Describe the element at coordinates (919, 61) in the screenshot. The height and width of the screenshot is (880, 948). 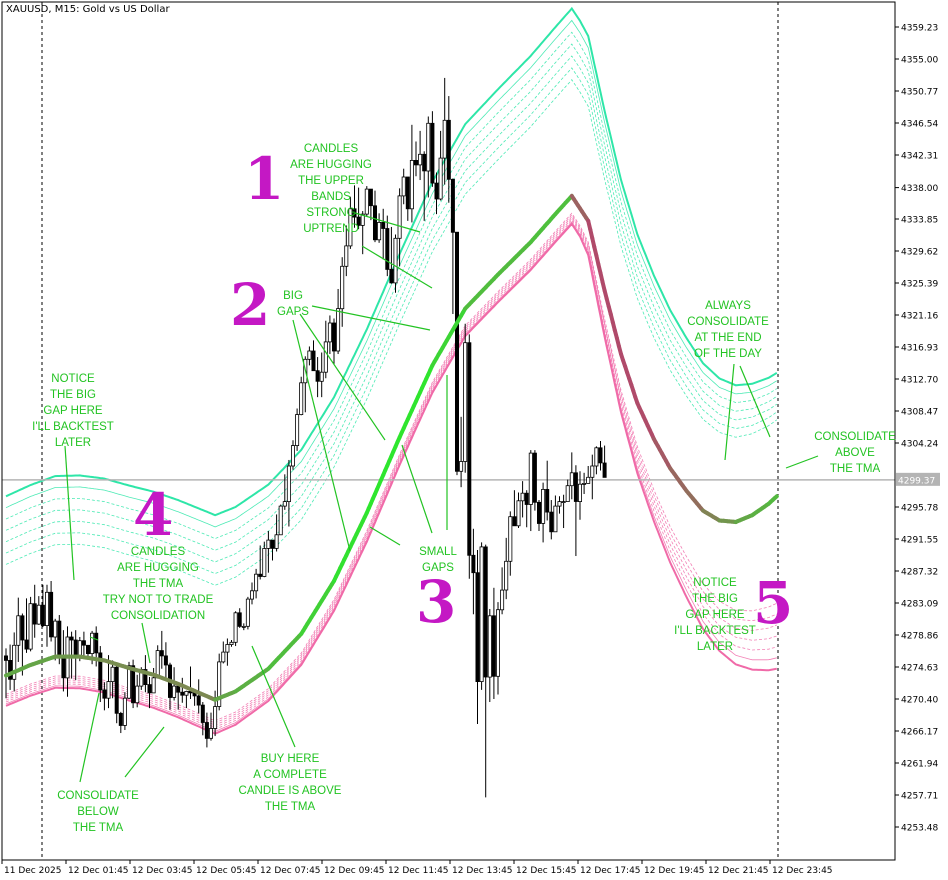
I see `y-tick-label: 4355.00` at that location.